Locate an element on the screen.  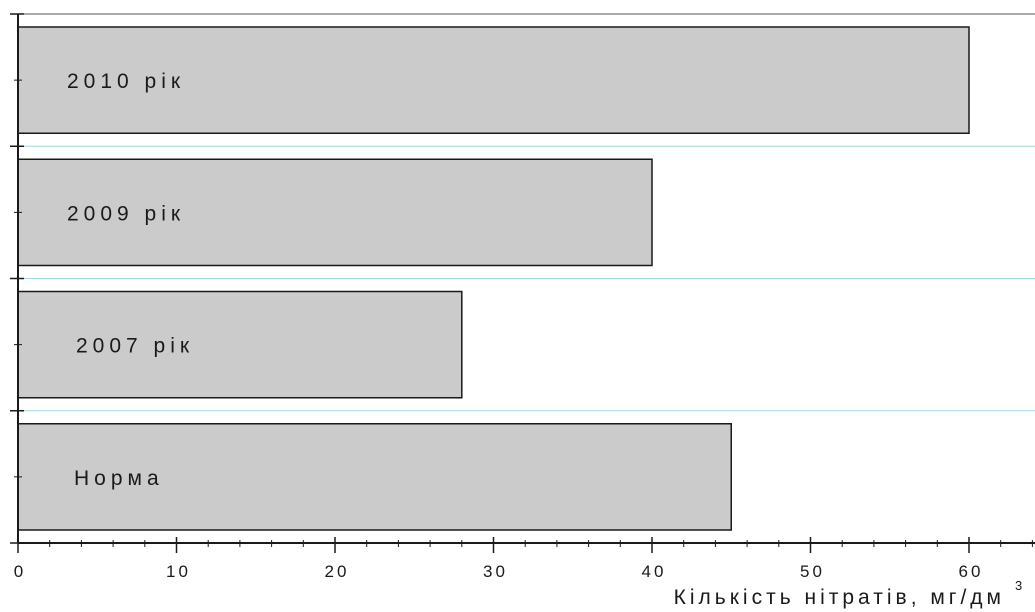
x-tick-label: 20 is located at coordinates (337, 571).